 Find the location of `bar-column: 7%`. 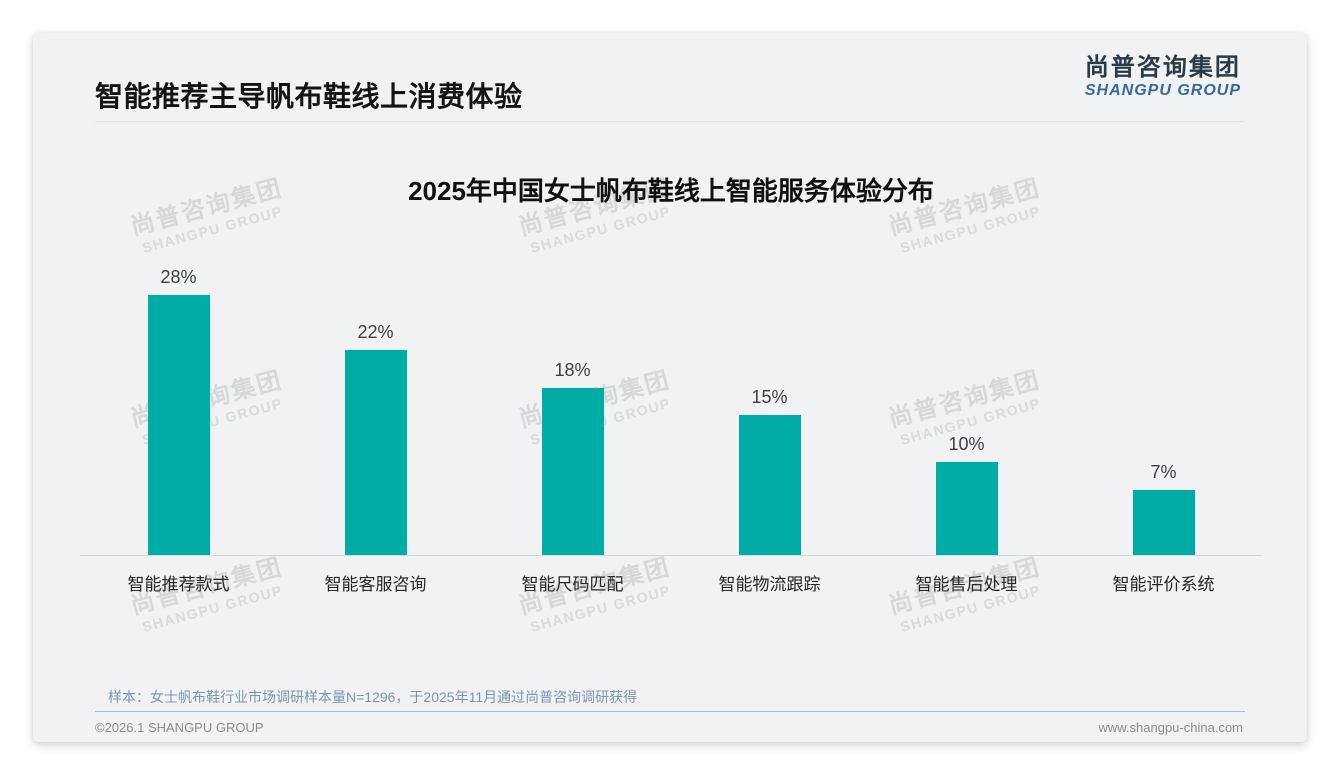

bar-column: 7% is located at coordinates (1163, 508).